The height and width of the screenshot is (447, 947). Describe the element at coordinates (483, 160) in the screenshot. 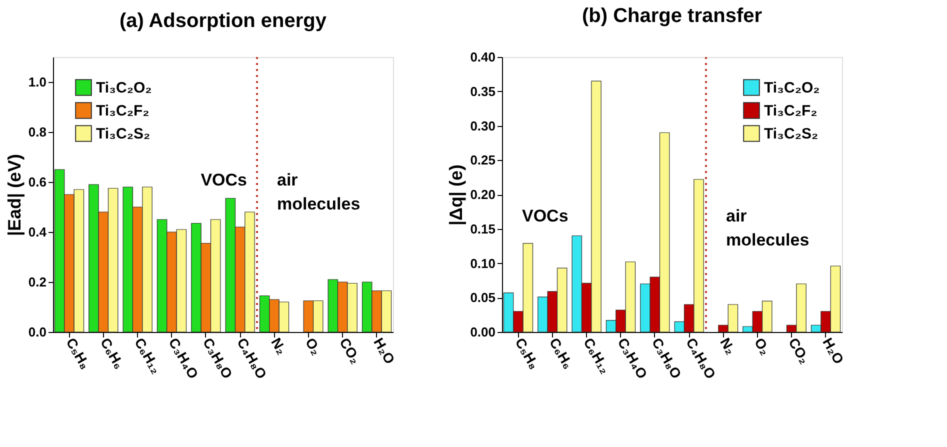

I see `y-tick-label: 0.25` at that location.